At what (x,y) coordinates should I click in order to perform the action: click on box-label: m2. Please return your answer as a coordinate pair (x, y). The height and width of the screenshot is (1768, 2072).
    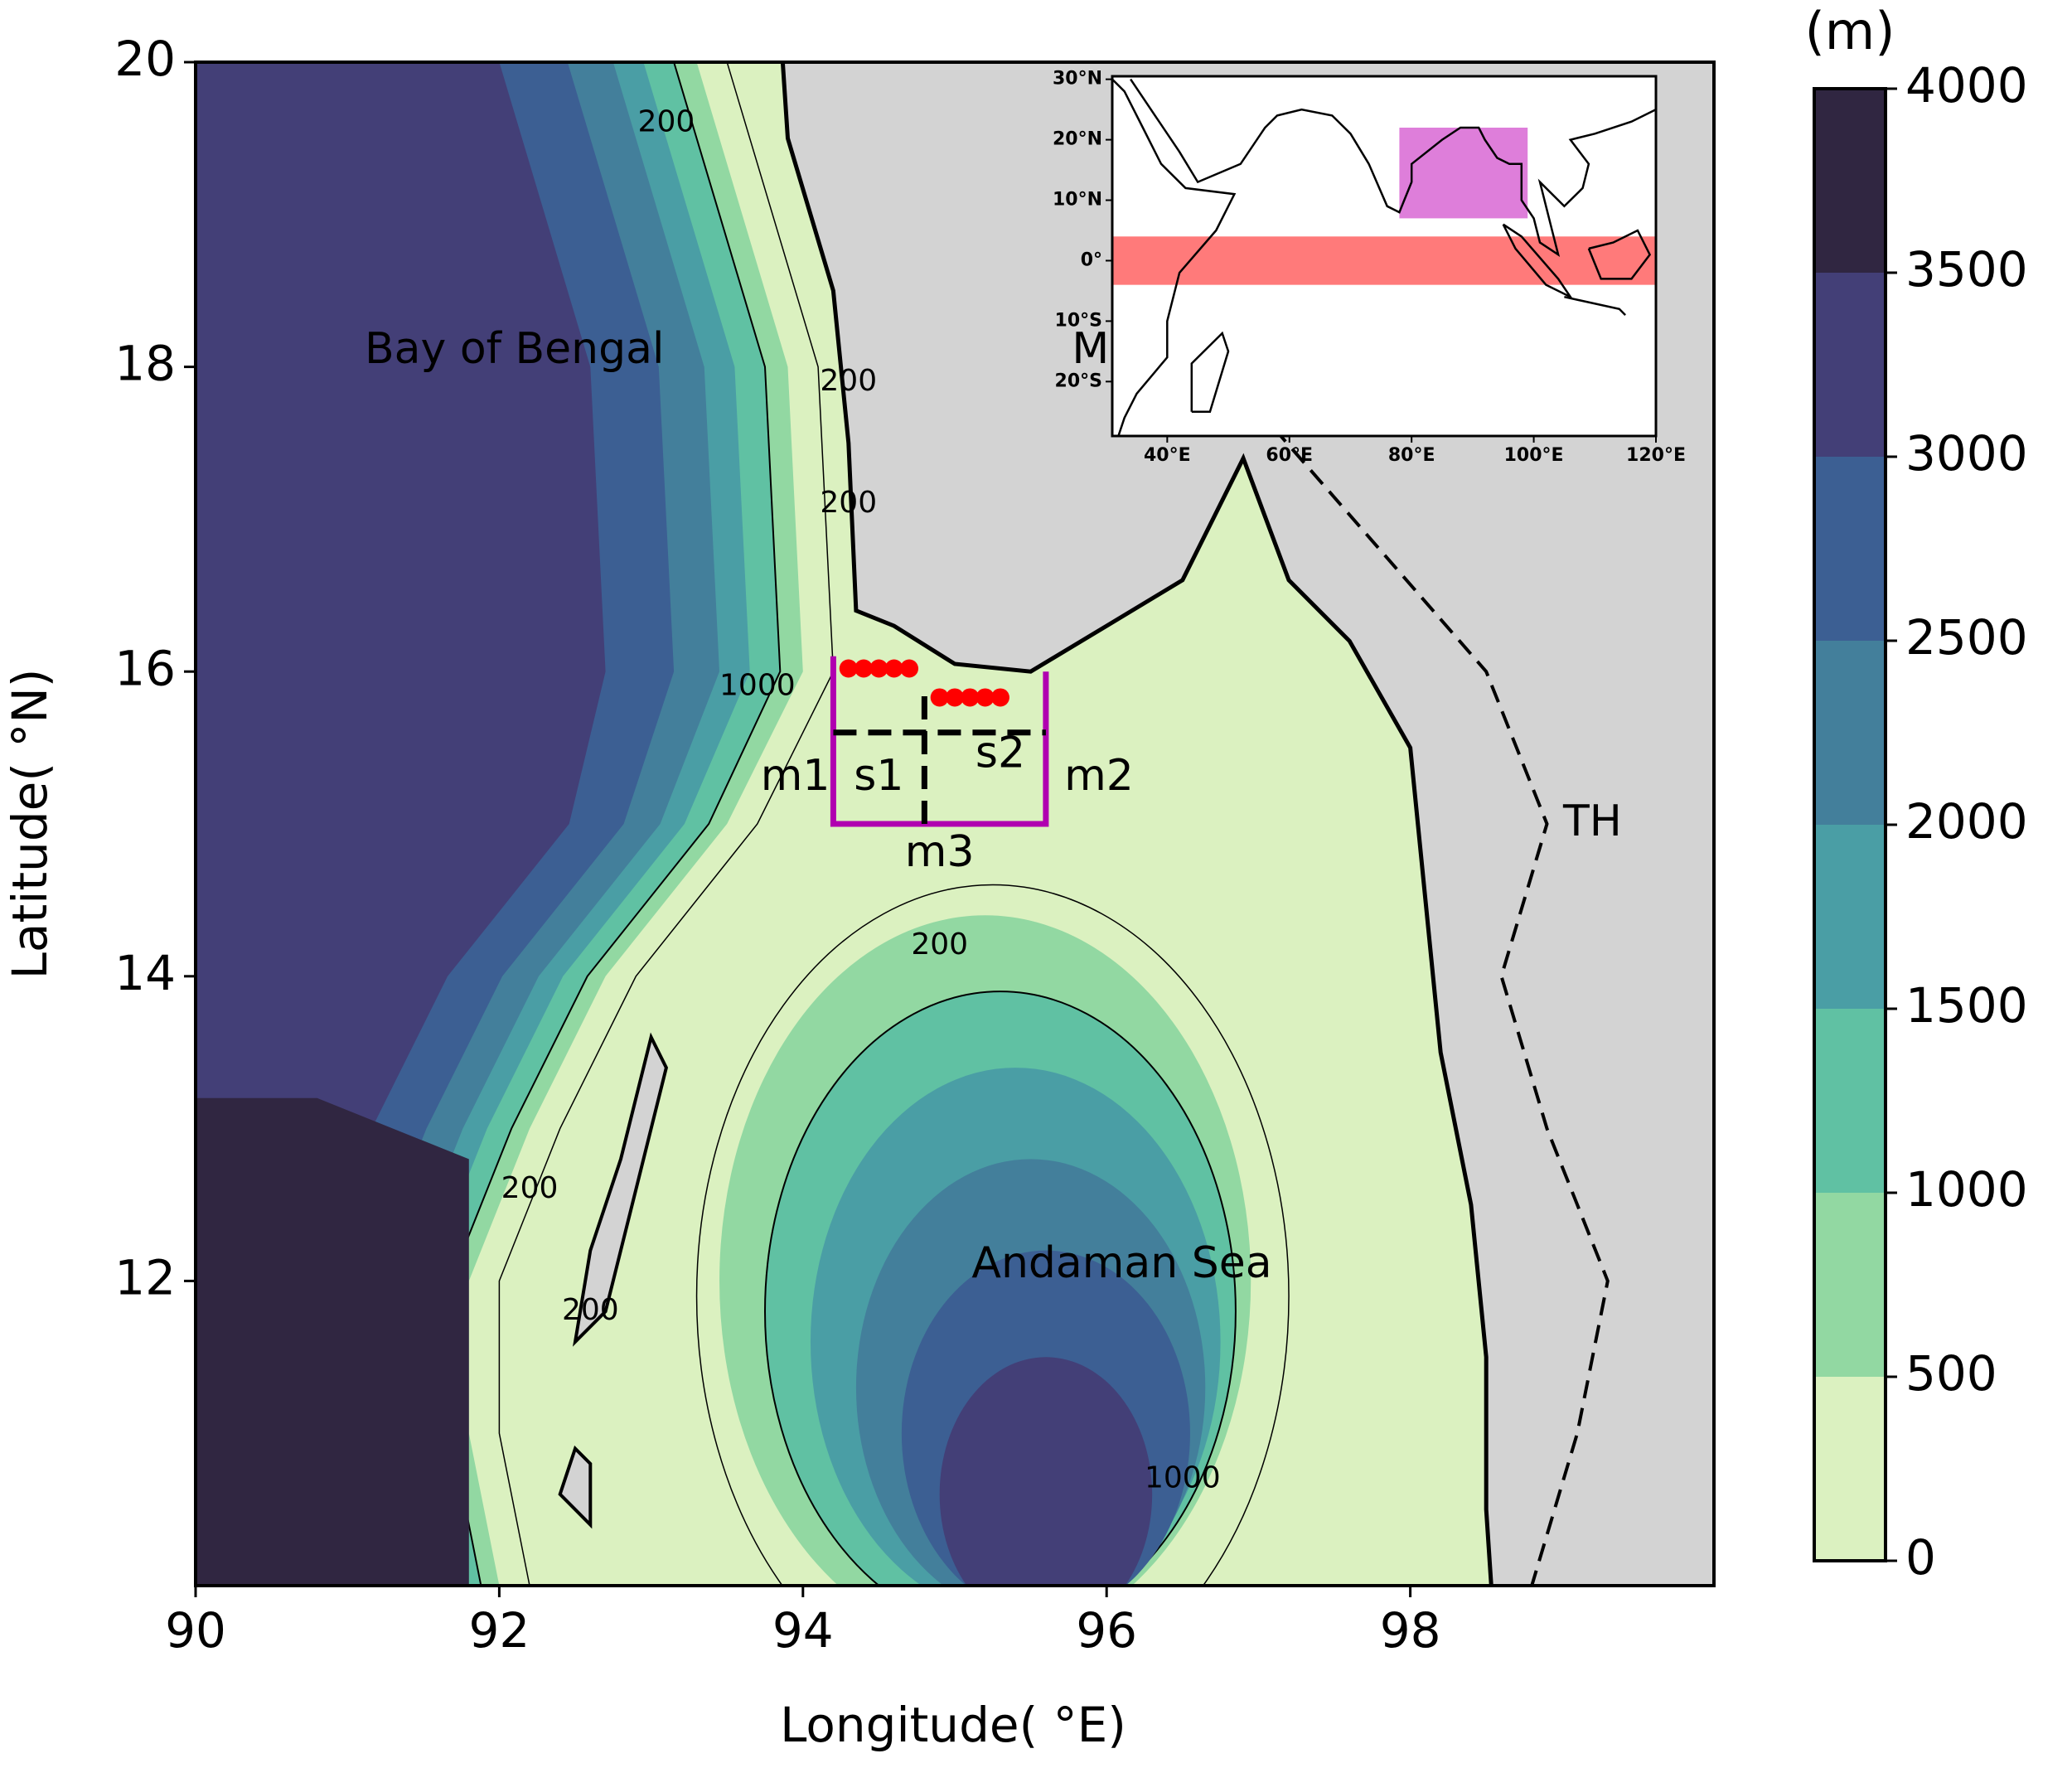
    Looking at the image, I should click on (1099, 776).